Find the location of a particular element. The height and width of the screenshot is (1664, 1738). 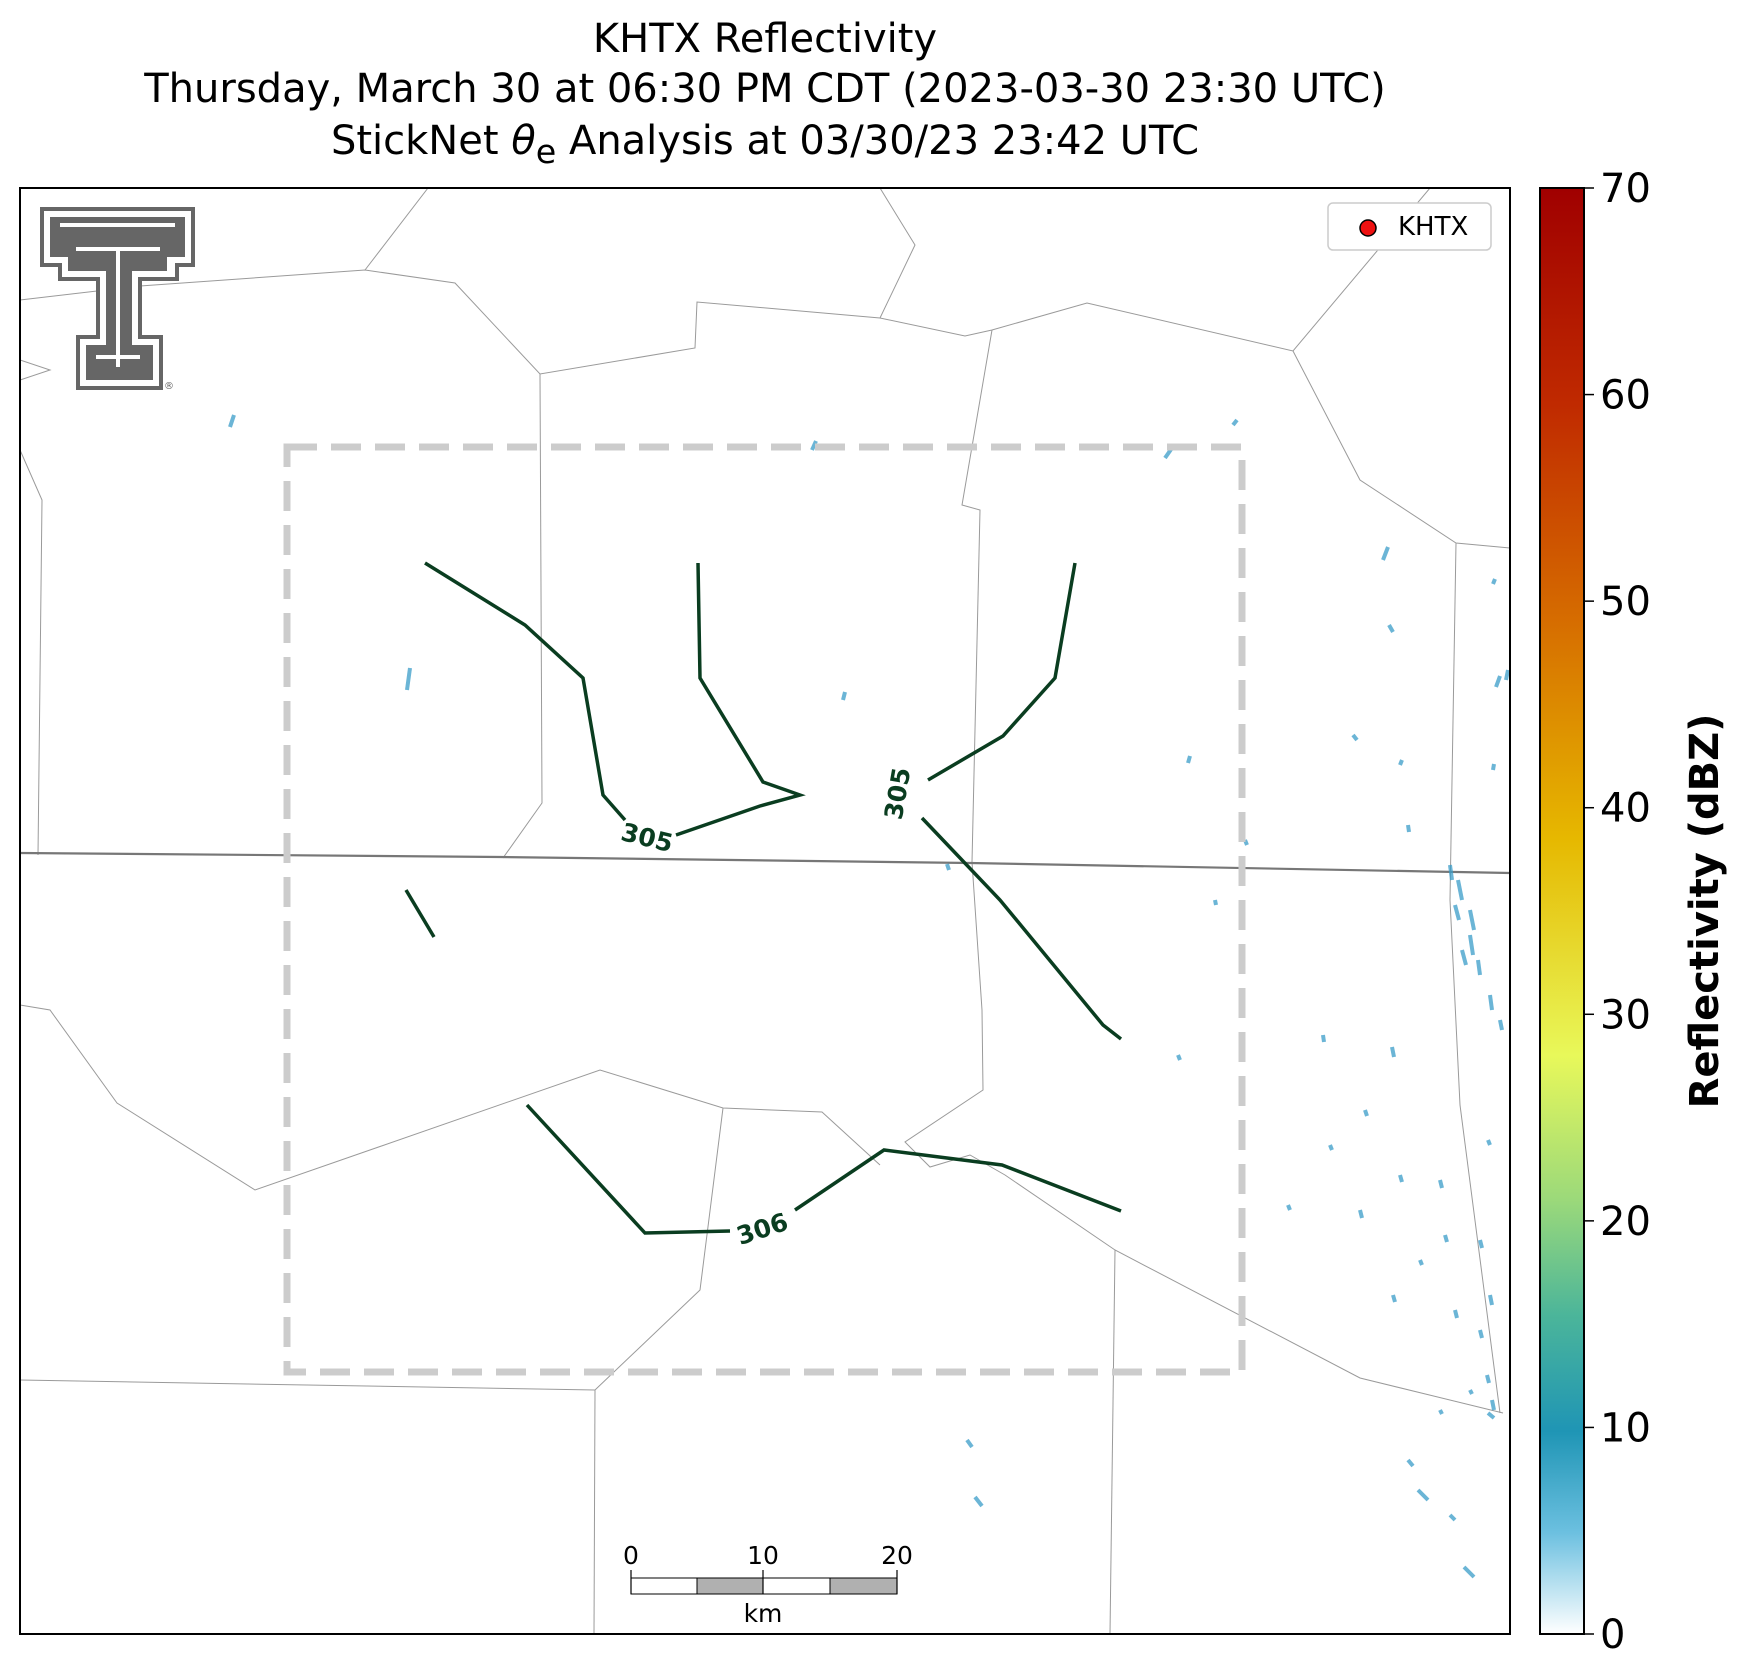

scale-tick-label: 0 is located at coordinates (631, 1555).